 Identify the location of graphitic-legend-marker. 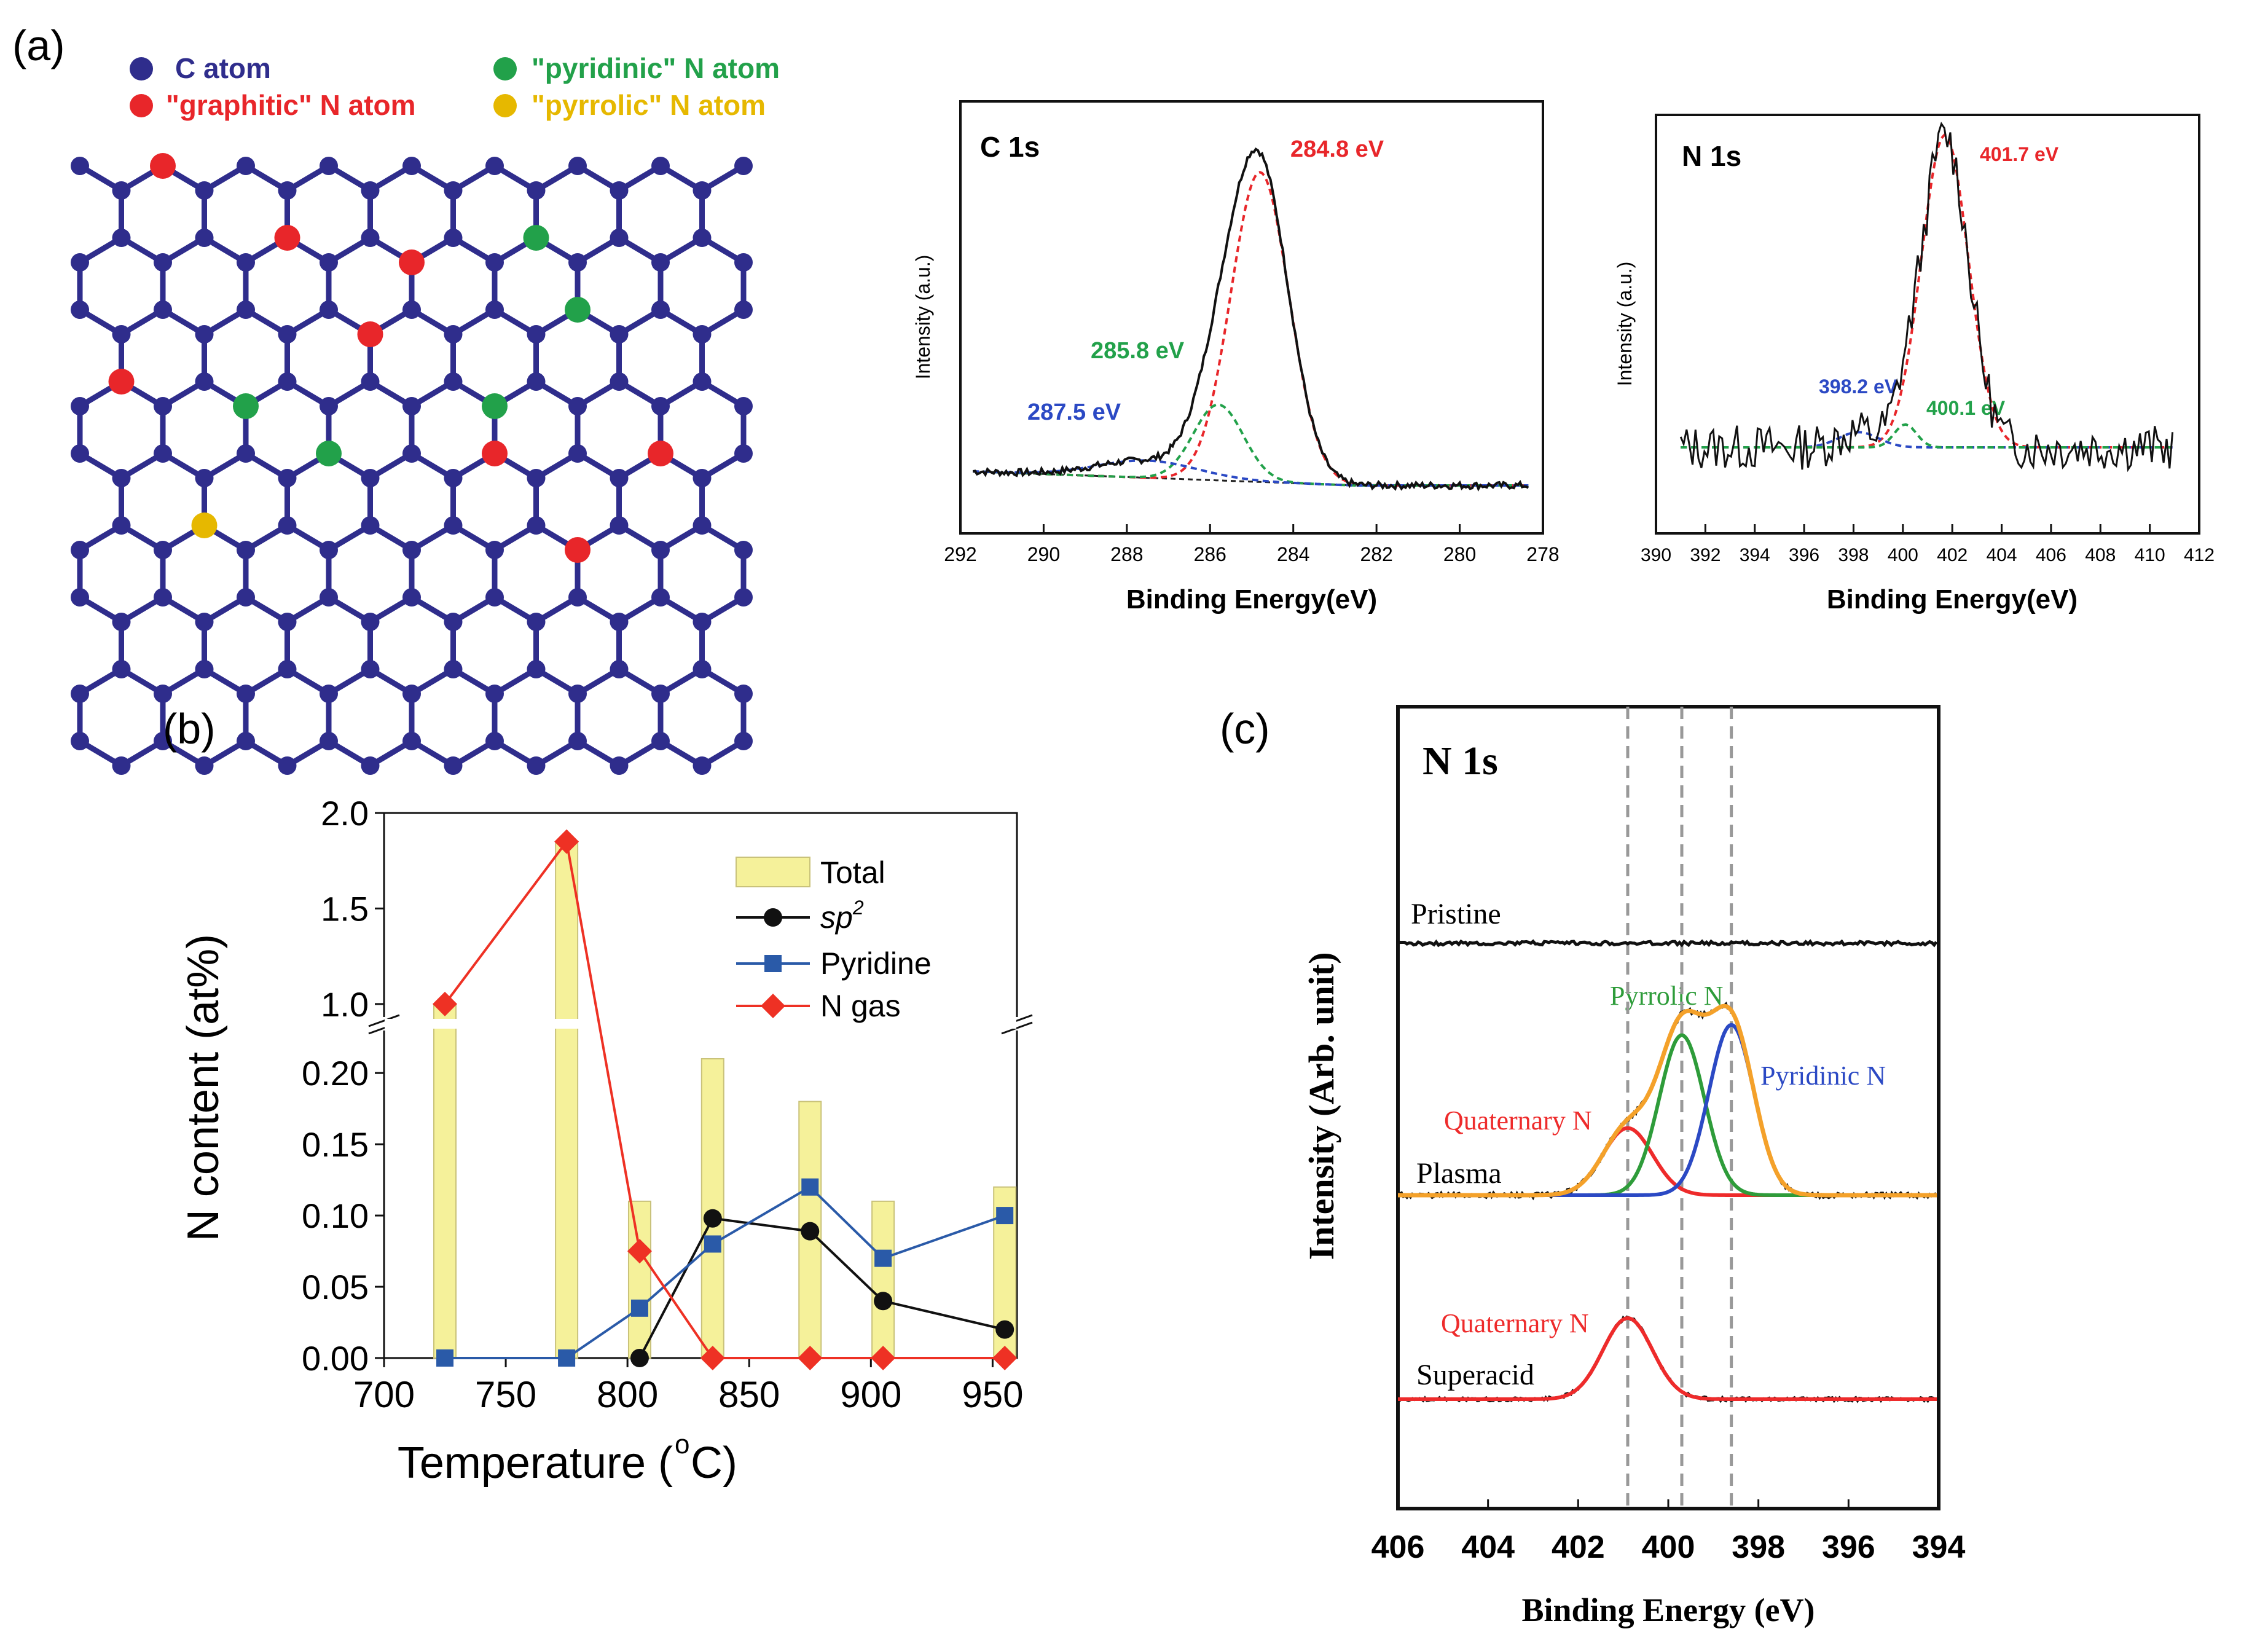
(141, 106).